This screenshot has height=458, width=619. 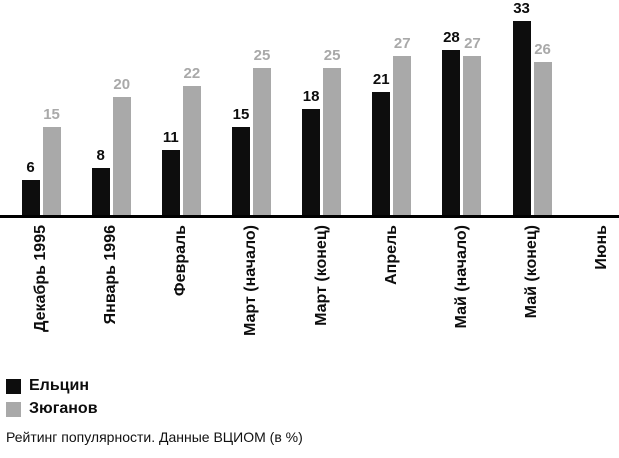 I want to click on x-axis, so click(x=309, y=216).